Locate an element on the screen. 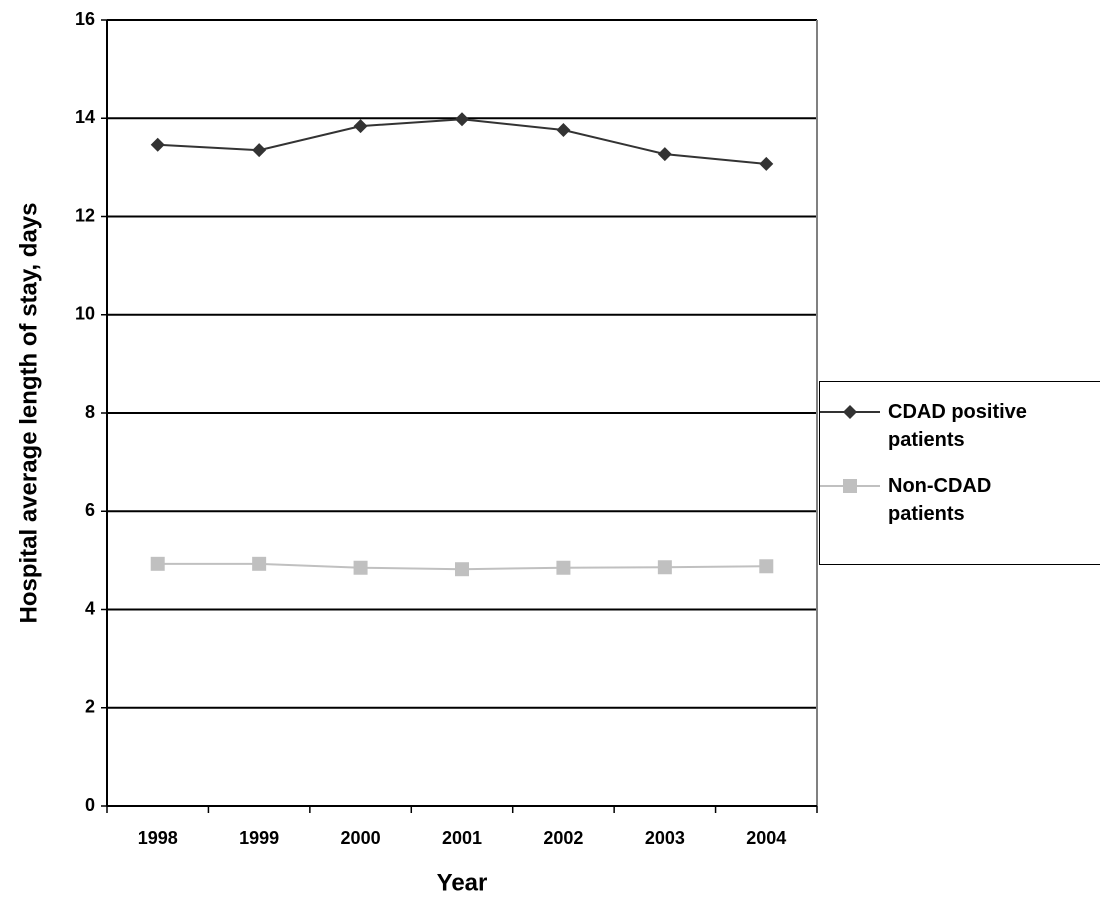 Image resolution: width=1102 pixels, height=909 pixels. x-tick-label: 2004 is located at coordinates (766, 838).